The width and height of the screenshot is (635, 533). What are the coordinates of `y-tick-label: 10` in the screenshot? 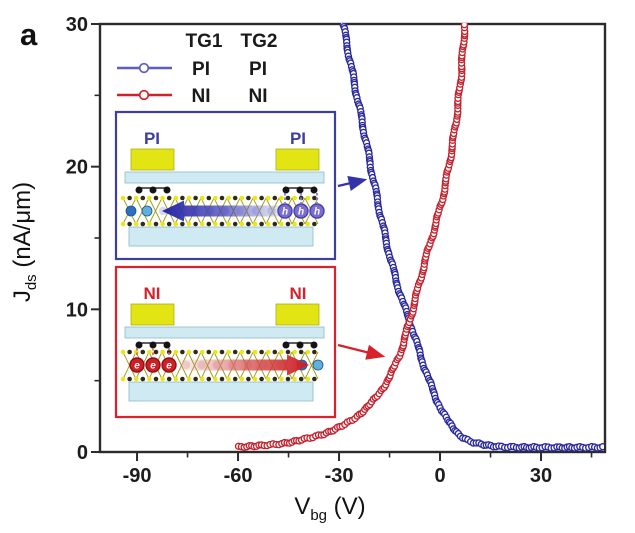 It's located at (77, 310).